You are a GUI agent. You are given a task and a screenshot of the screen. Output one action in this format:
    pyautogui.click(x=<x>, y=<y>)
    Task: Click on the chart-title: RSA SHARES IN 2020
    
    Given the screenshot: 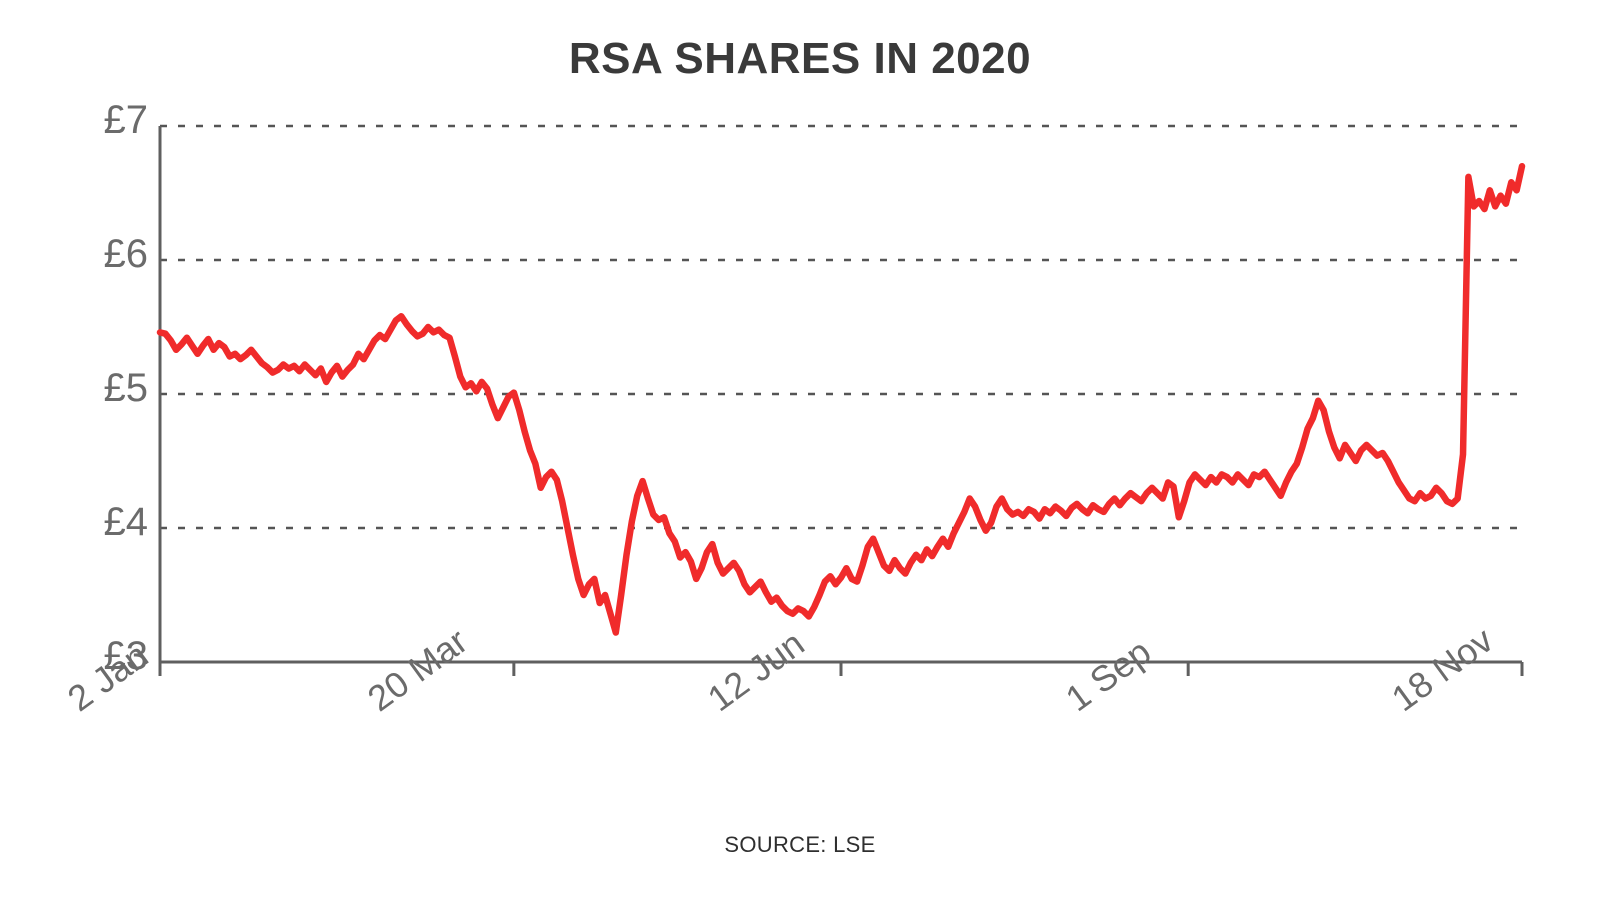 What is the action you would take?
    pyautogui.click(x=800, y=58)
    